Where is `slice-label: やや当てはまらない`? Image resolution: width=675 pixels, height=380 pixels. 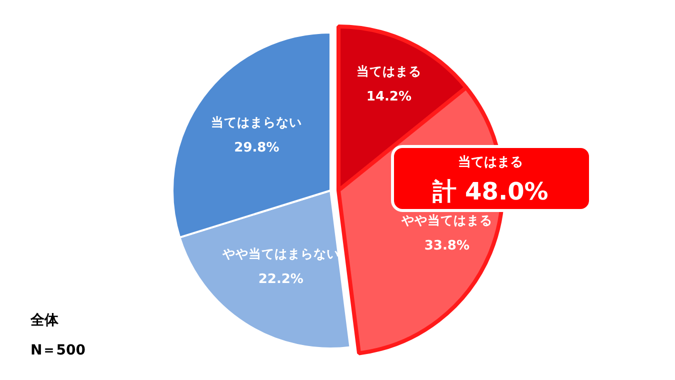
slice-label: やや当てはまらない is located at coordinates (280, 254).